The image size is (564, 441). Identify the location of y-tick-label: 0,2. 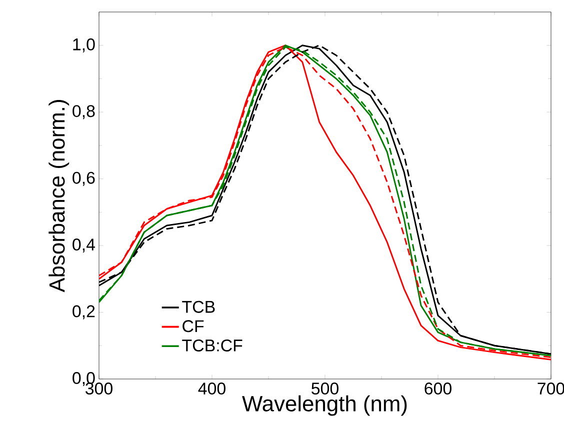
(83, 312).